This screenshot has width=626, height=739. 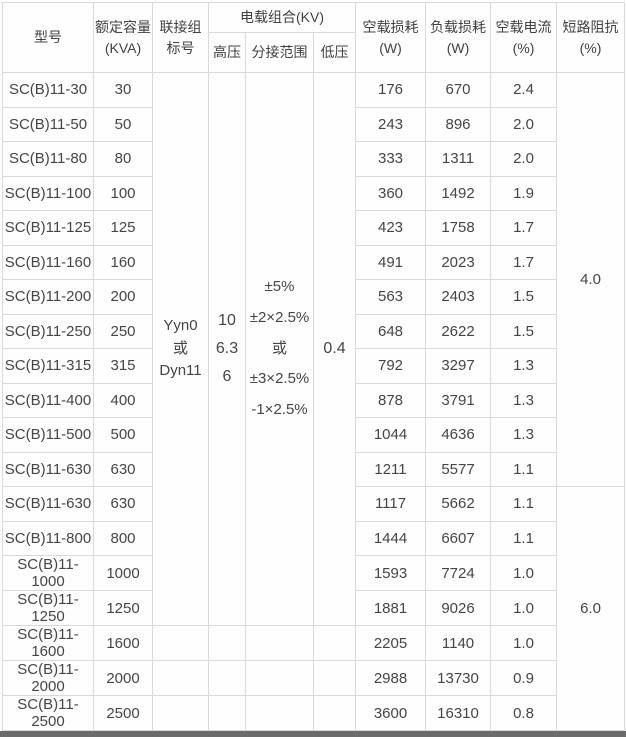 I want to click on table-row: SC(B)11-500 500 1044 4636 1.3, so click(x=313, y=435).